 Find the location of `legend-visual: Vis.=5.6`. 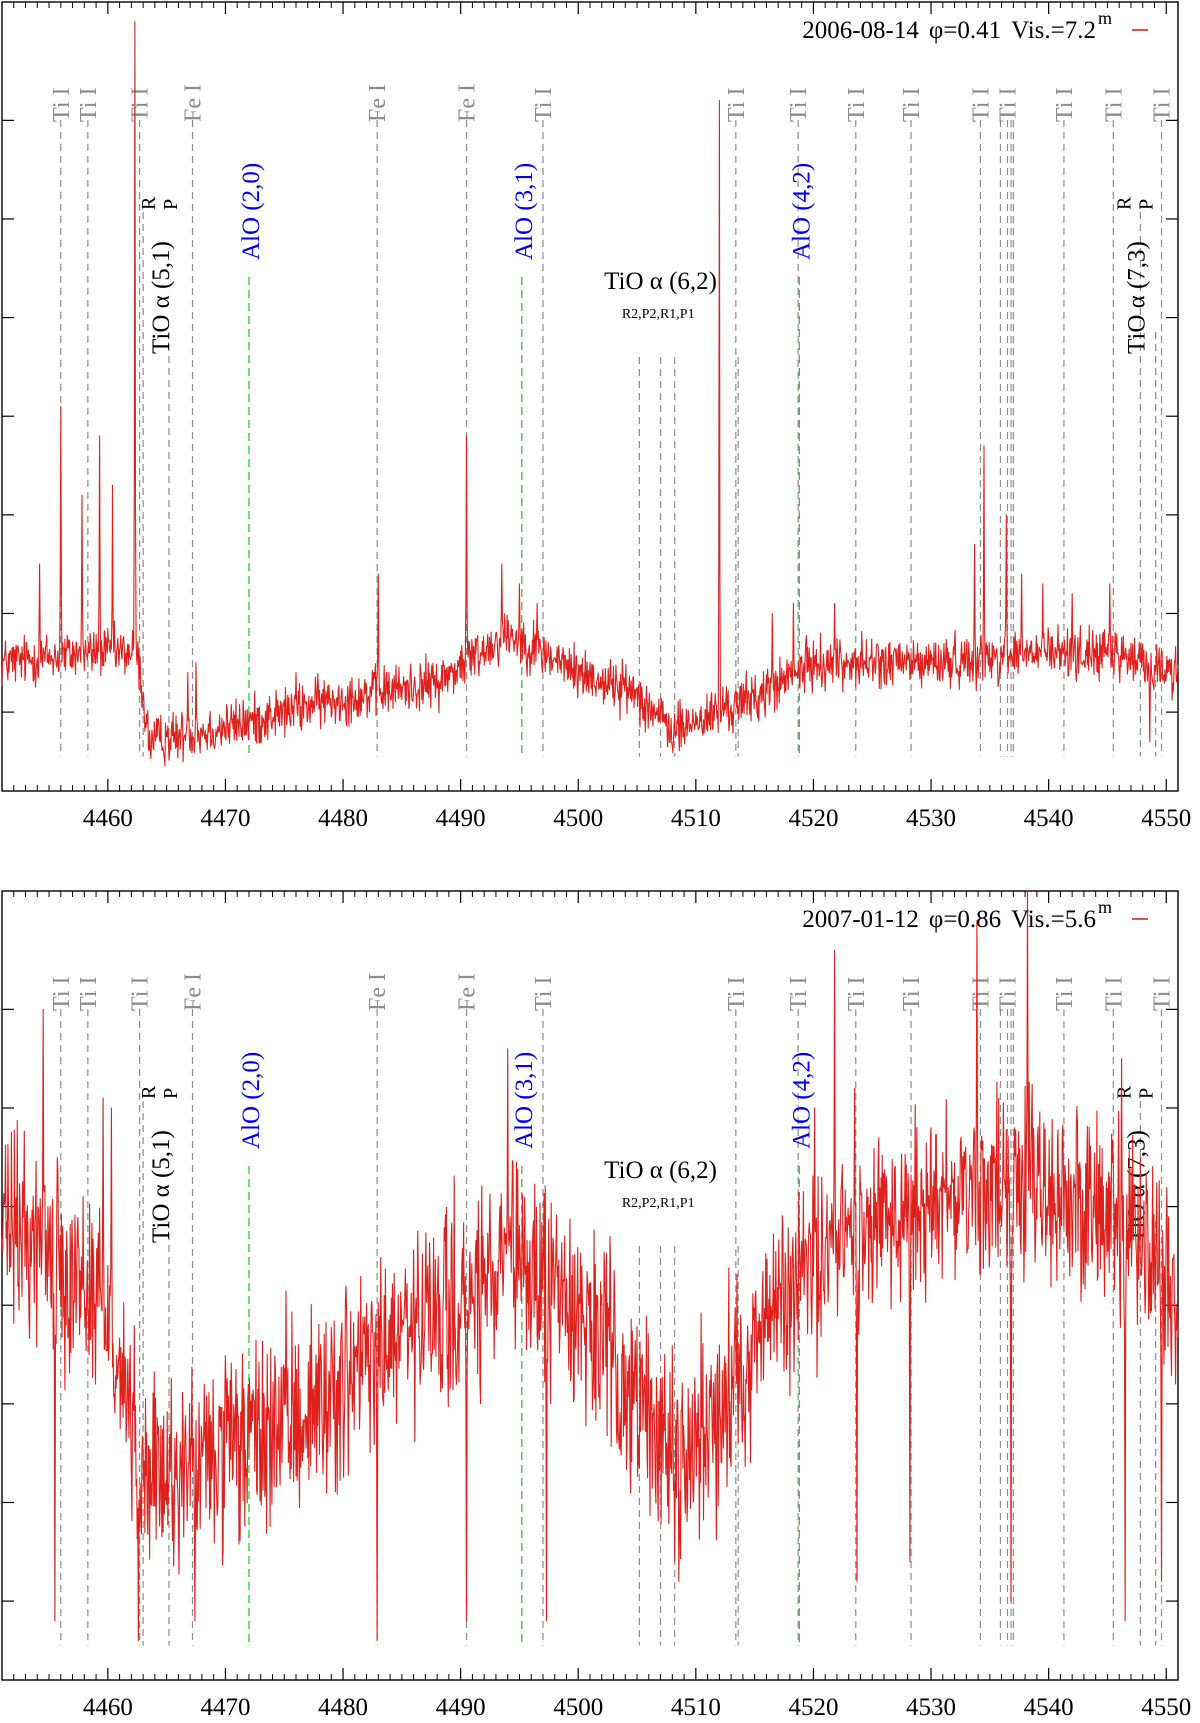

legend-visual: Vis.=5.6 is located at coordinates (1053, 919).